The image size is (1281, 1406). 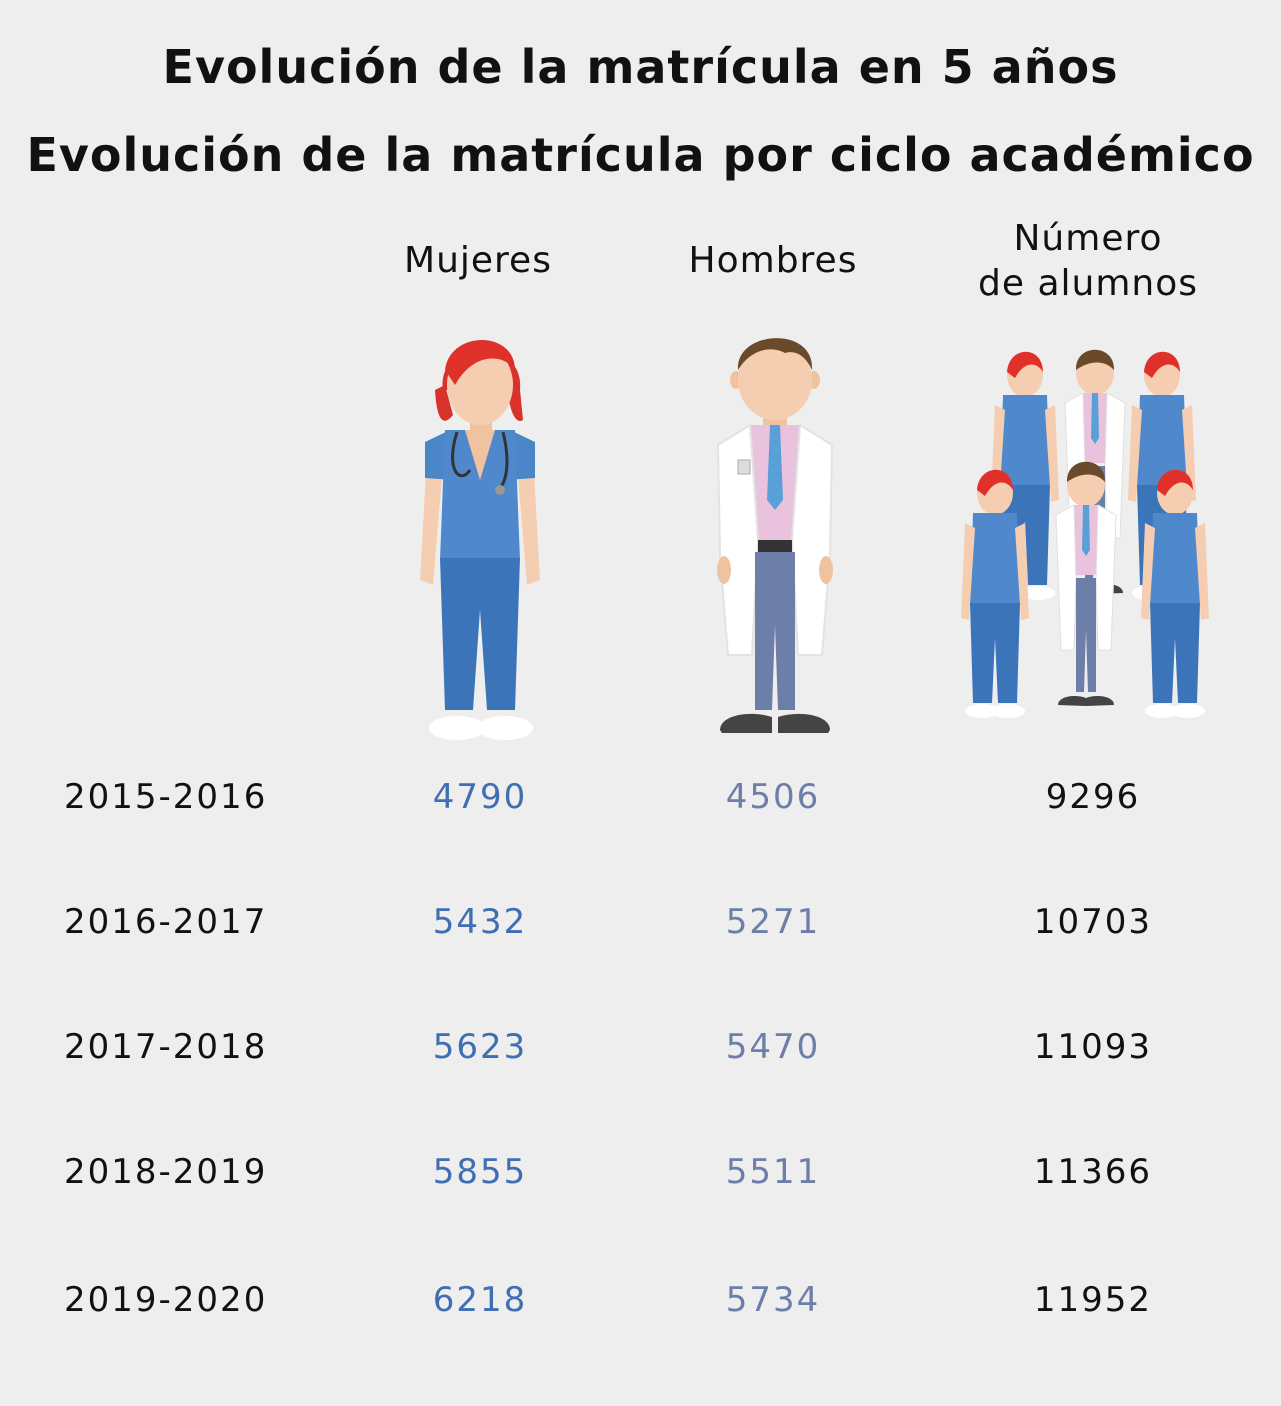 I want to click on cell-year: 2015-2016, so click(x=166, y=797).